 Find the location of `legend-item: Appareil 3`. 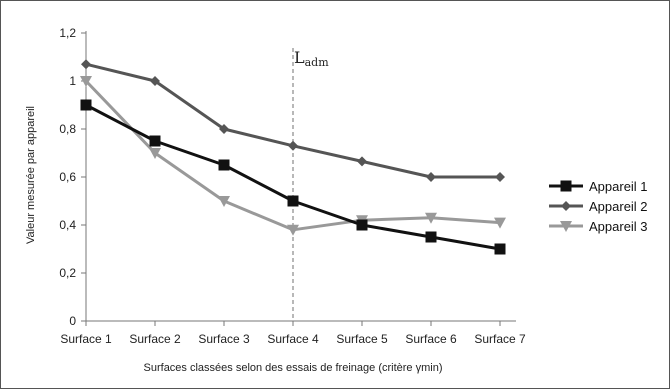

legend-item: Appareil 3 is located at coordinates (598, 226).